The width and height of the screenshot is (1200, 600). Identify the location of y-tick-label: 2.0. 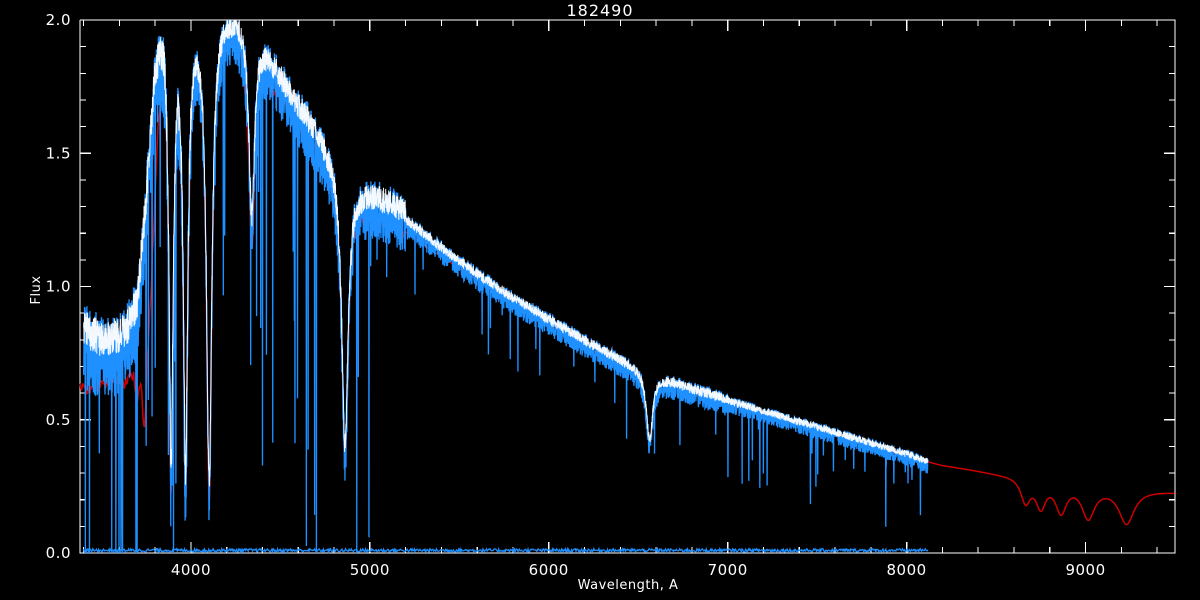
(58, 20).